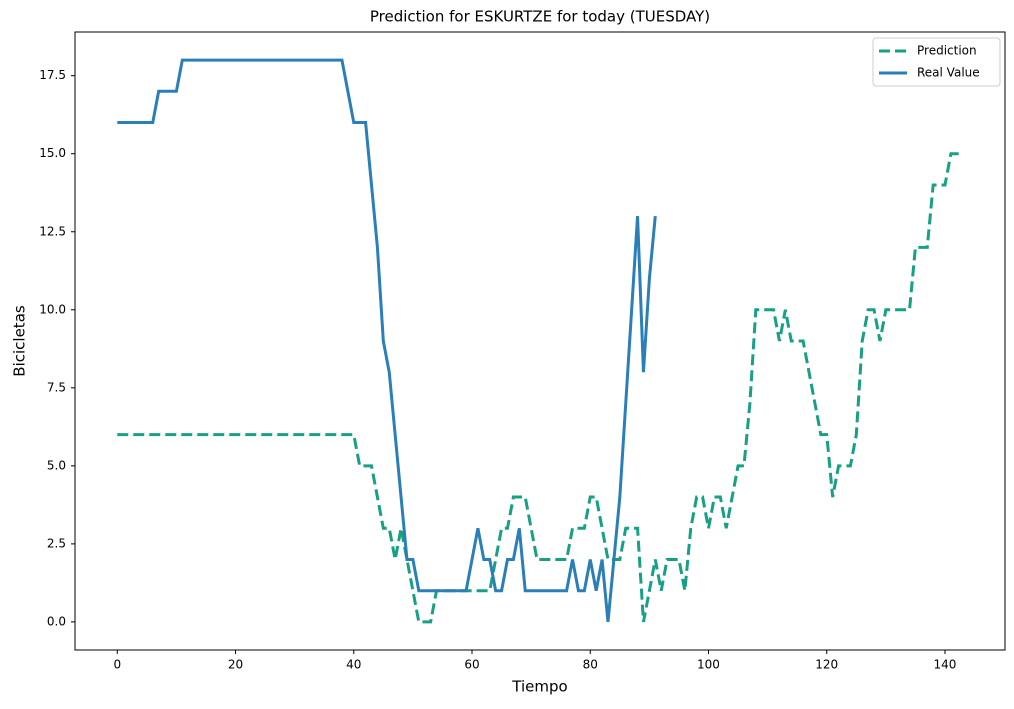 This screenshot has height=709, width=1014. What do you see at coordinates (56, 543) in the screenshot?
I see `y-tick-label: 2.5` at bounding box center [56, 543].